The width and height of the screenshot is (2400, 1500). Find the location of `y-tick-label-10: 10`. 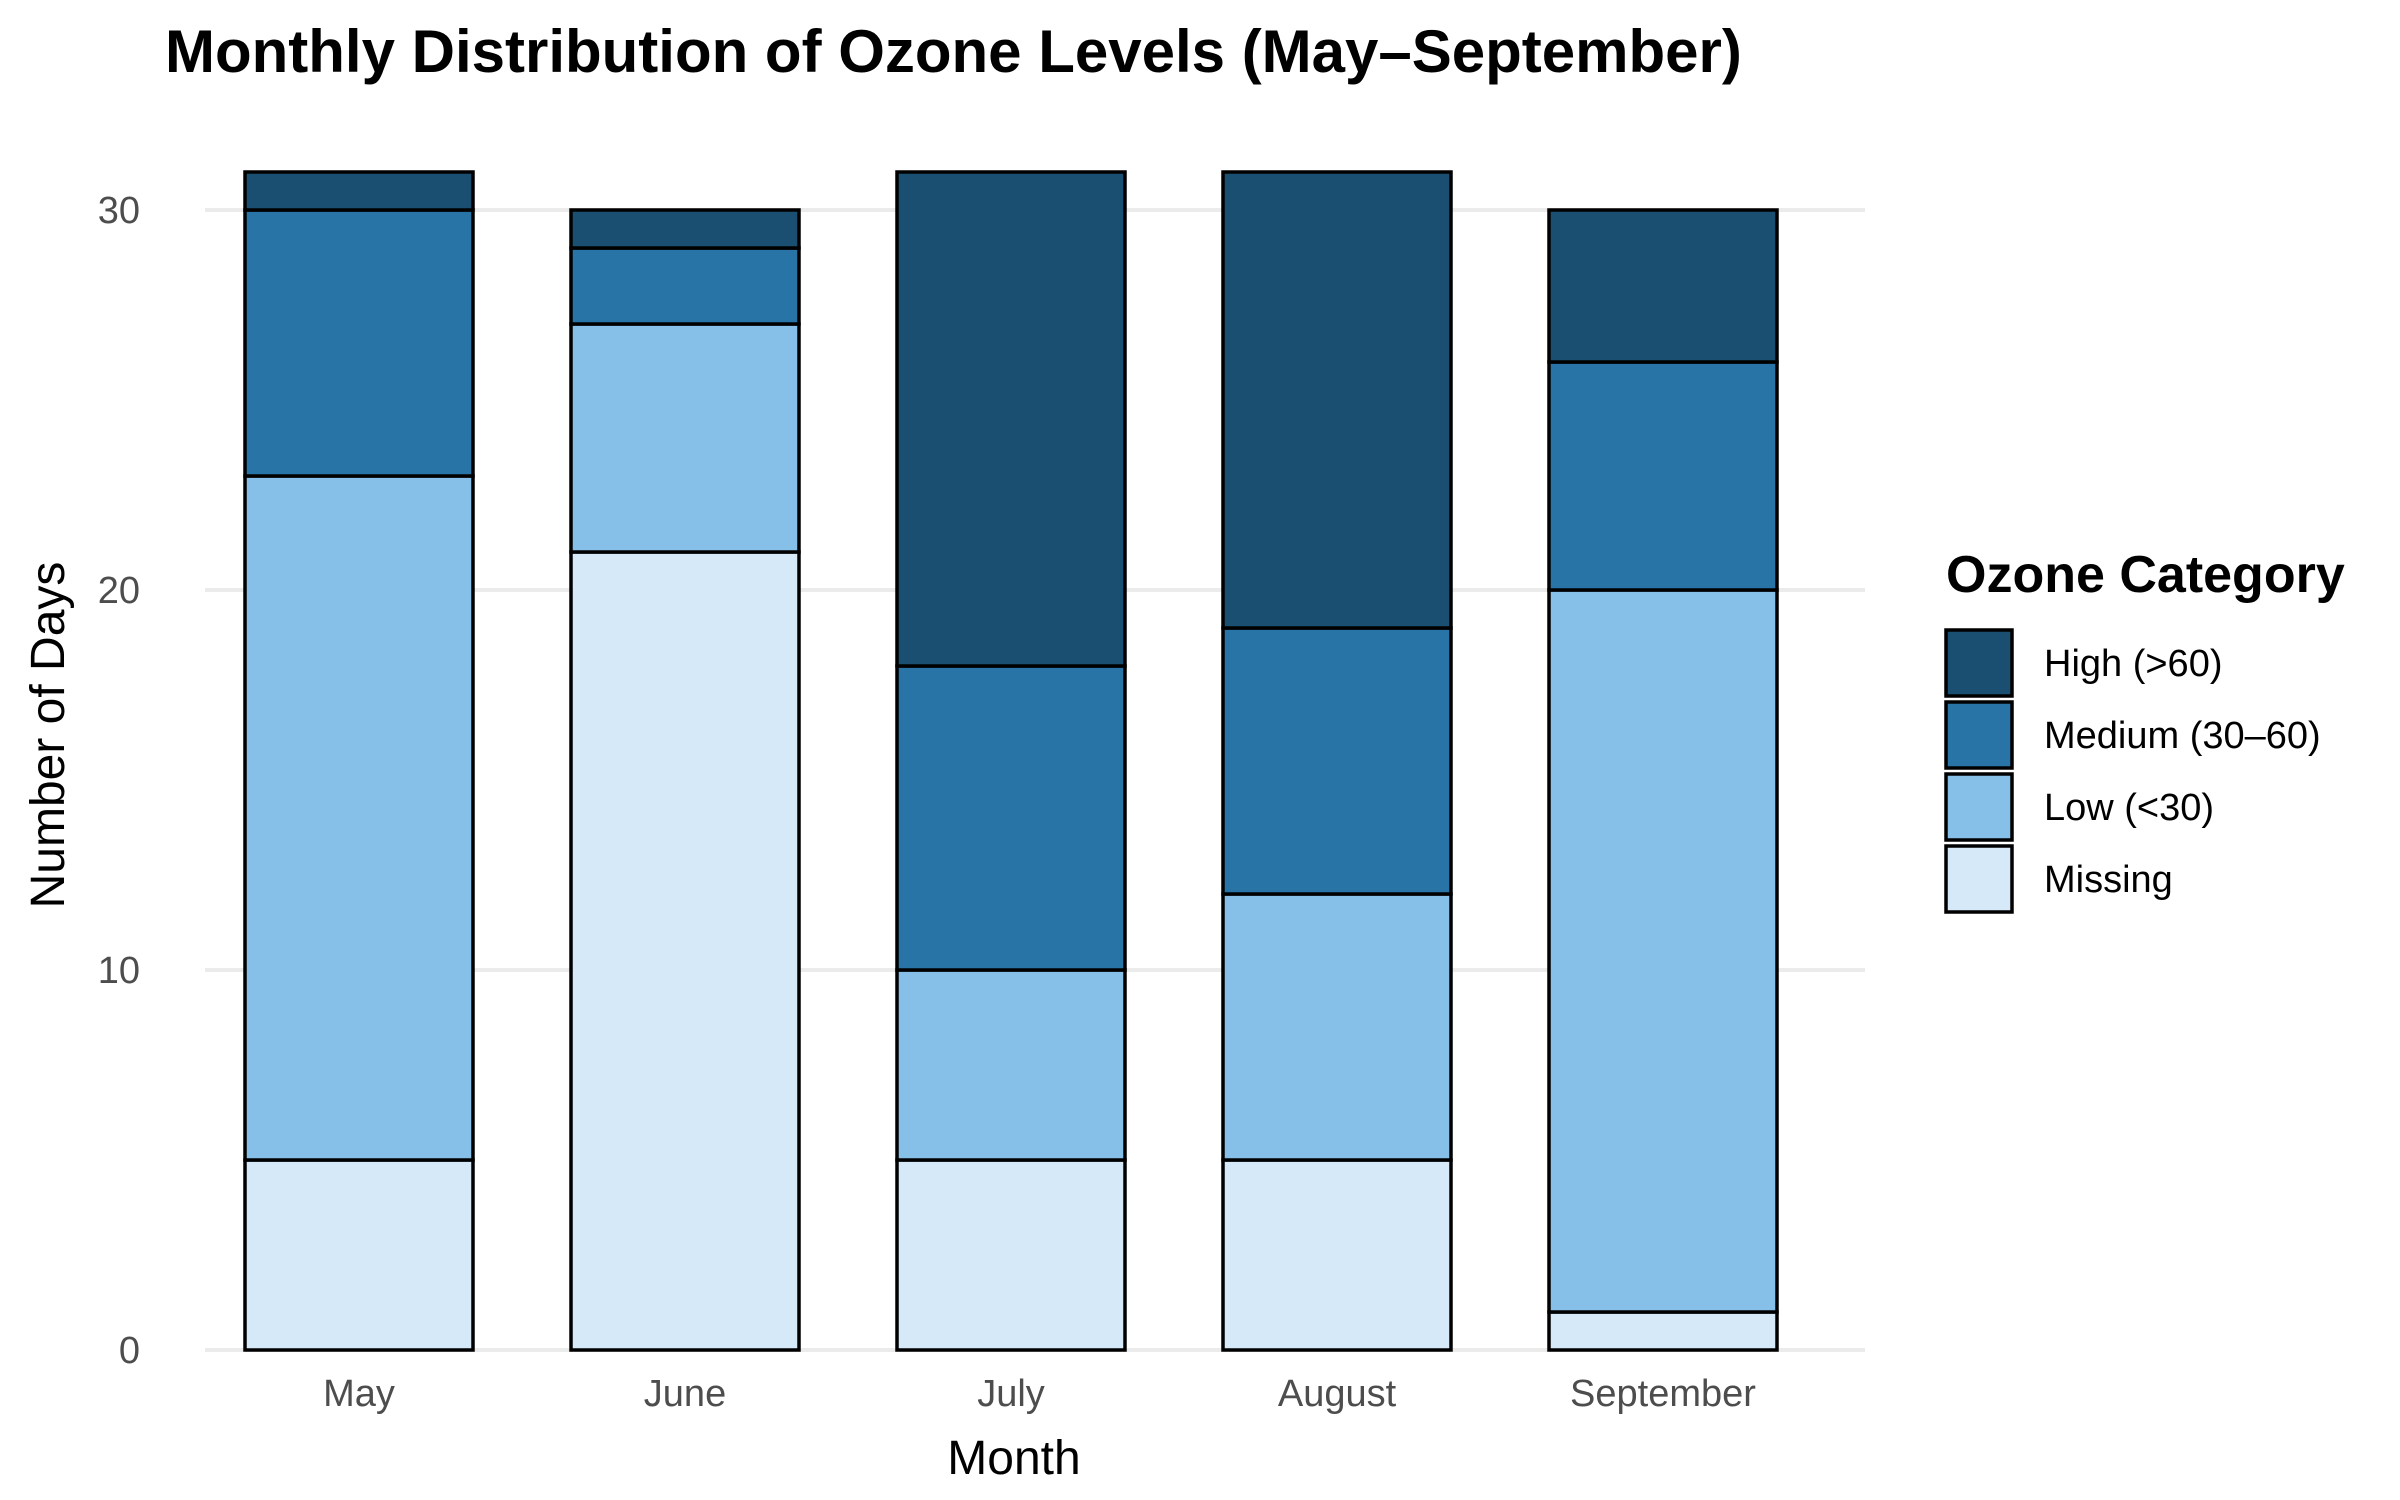

y-tick-label-10: 10 is located at coordinates (119, 971).